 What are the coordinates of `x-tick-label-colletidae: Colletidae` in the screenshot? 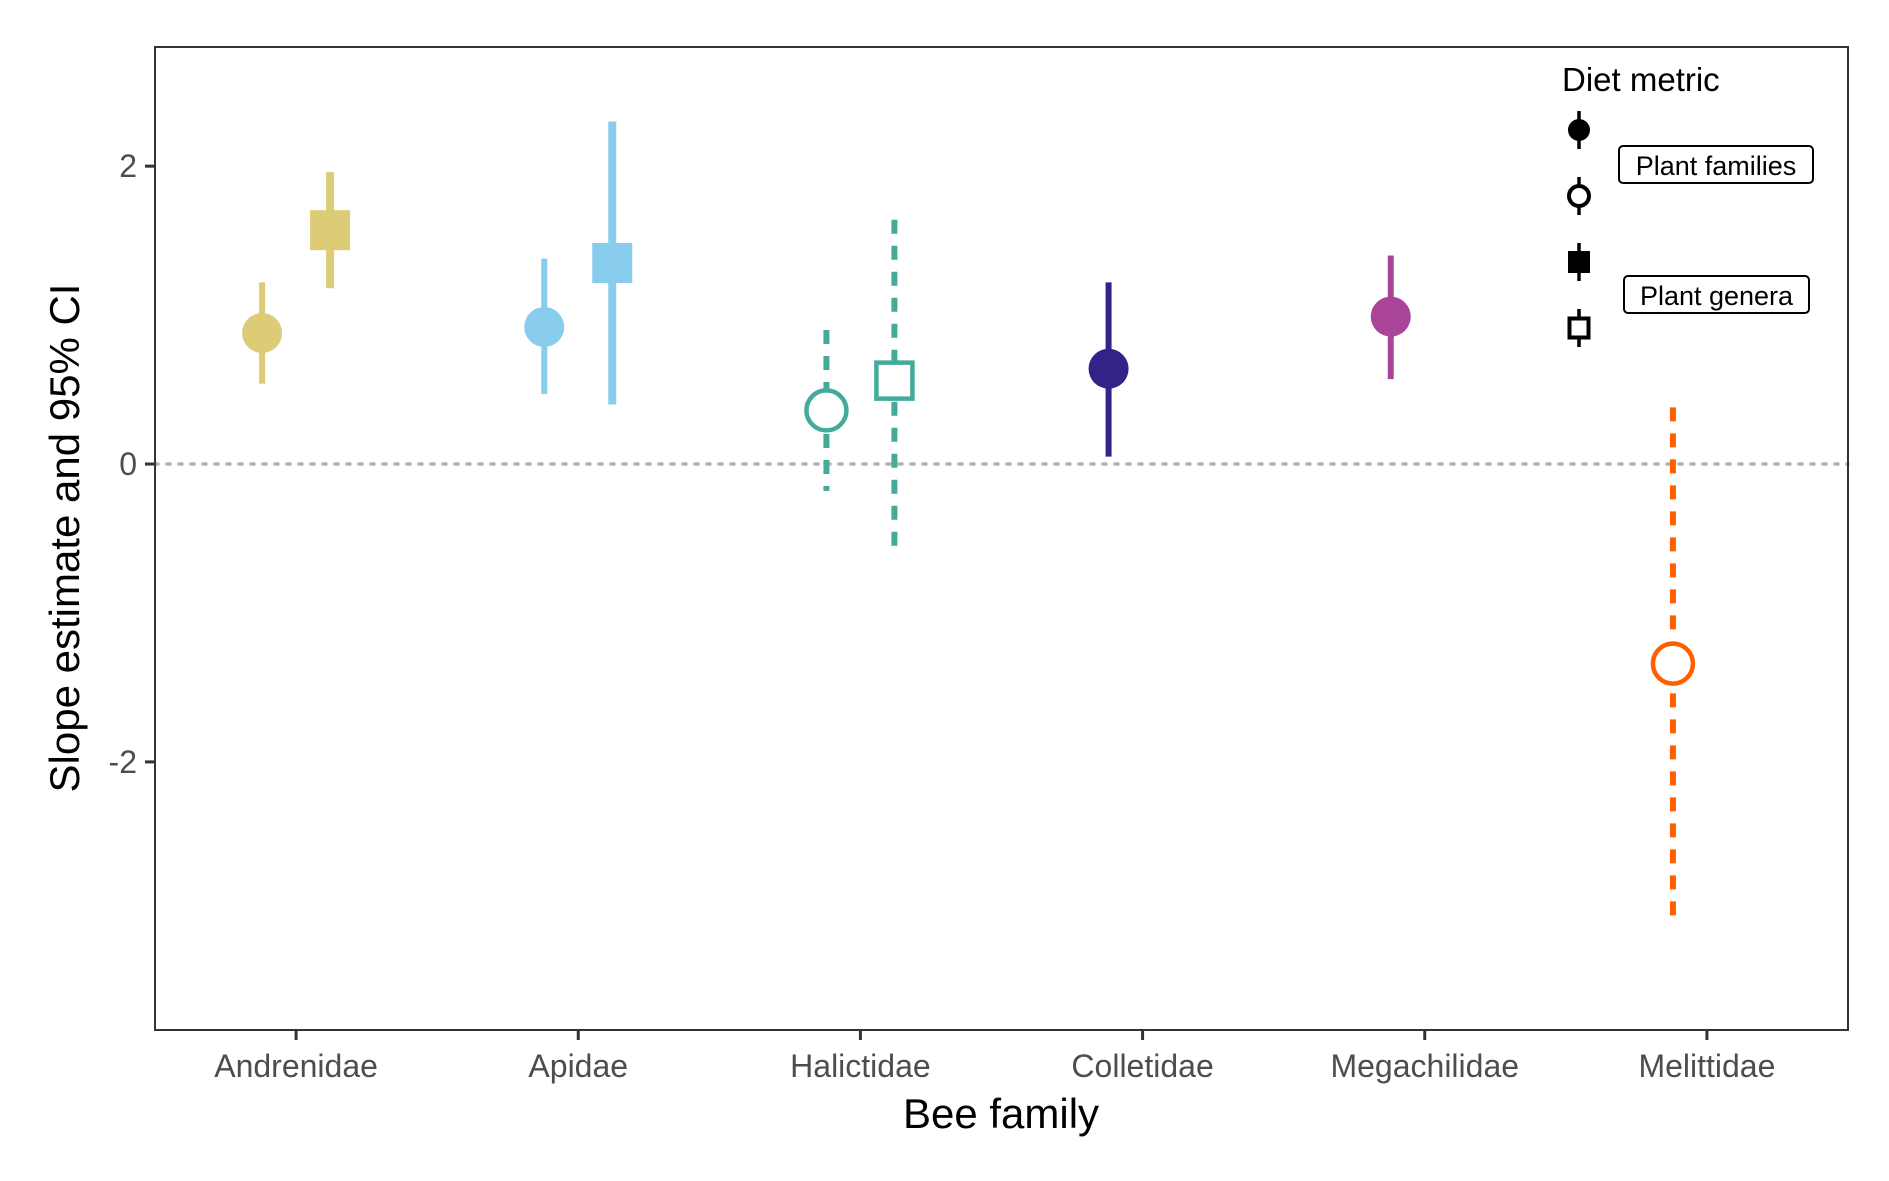 It's located at (1142, 1066).